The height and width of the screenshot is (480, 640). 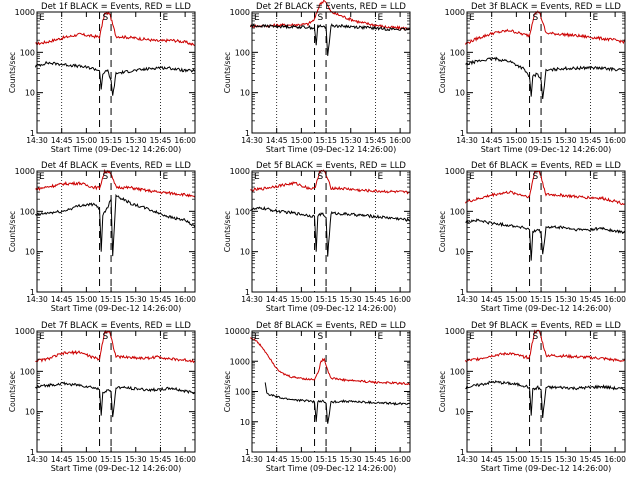 What do you see at coordinates (331, 7) in the screenshot?
I see `panel-title: Det 2f BLACK = Events, RED = LLD` at bounding box center [331, 7].